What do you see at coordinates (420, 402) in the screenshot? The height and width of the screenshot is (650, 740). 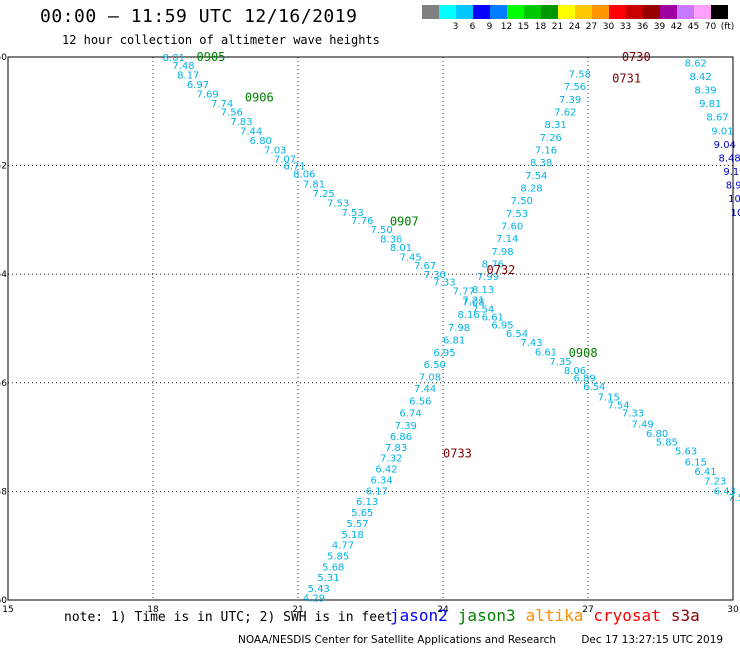 I see `data-point-jason3: 6.56` at bounding box center [420, 402].